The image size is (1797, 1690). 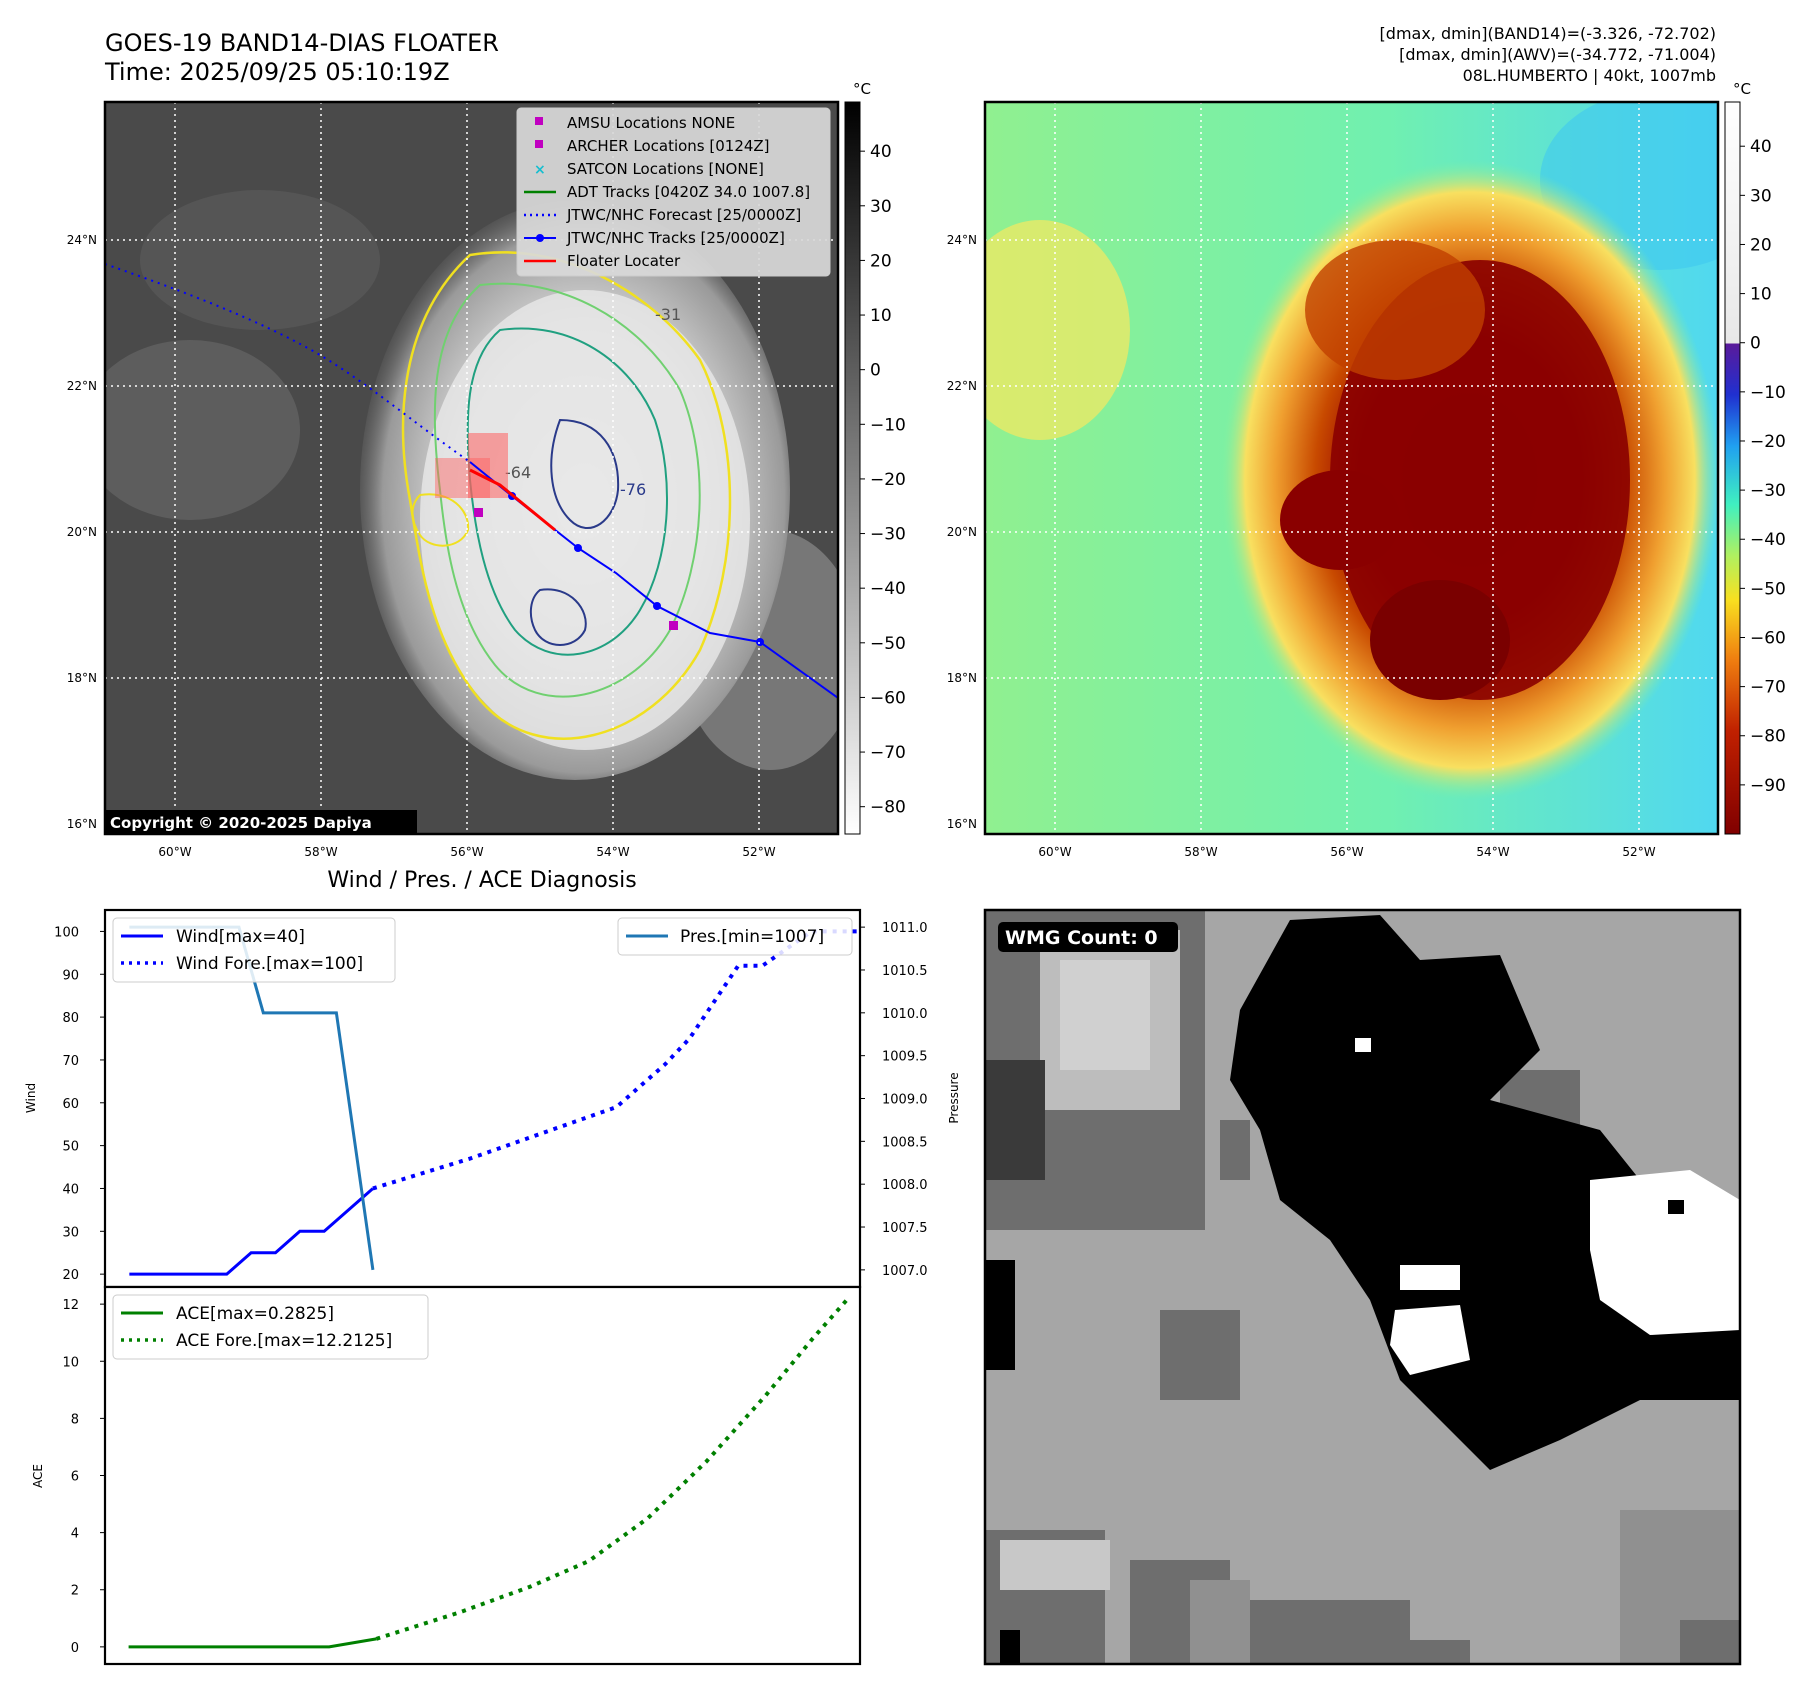 What do you see at coordinates (539, 121) in the screenshot?
I see `legend-amsu-marker` at bounding box center [539, 121].